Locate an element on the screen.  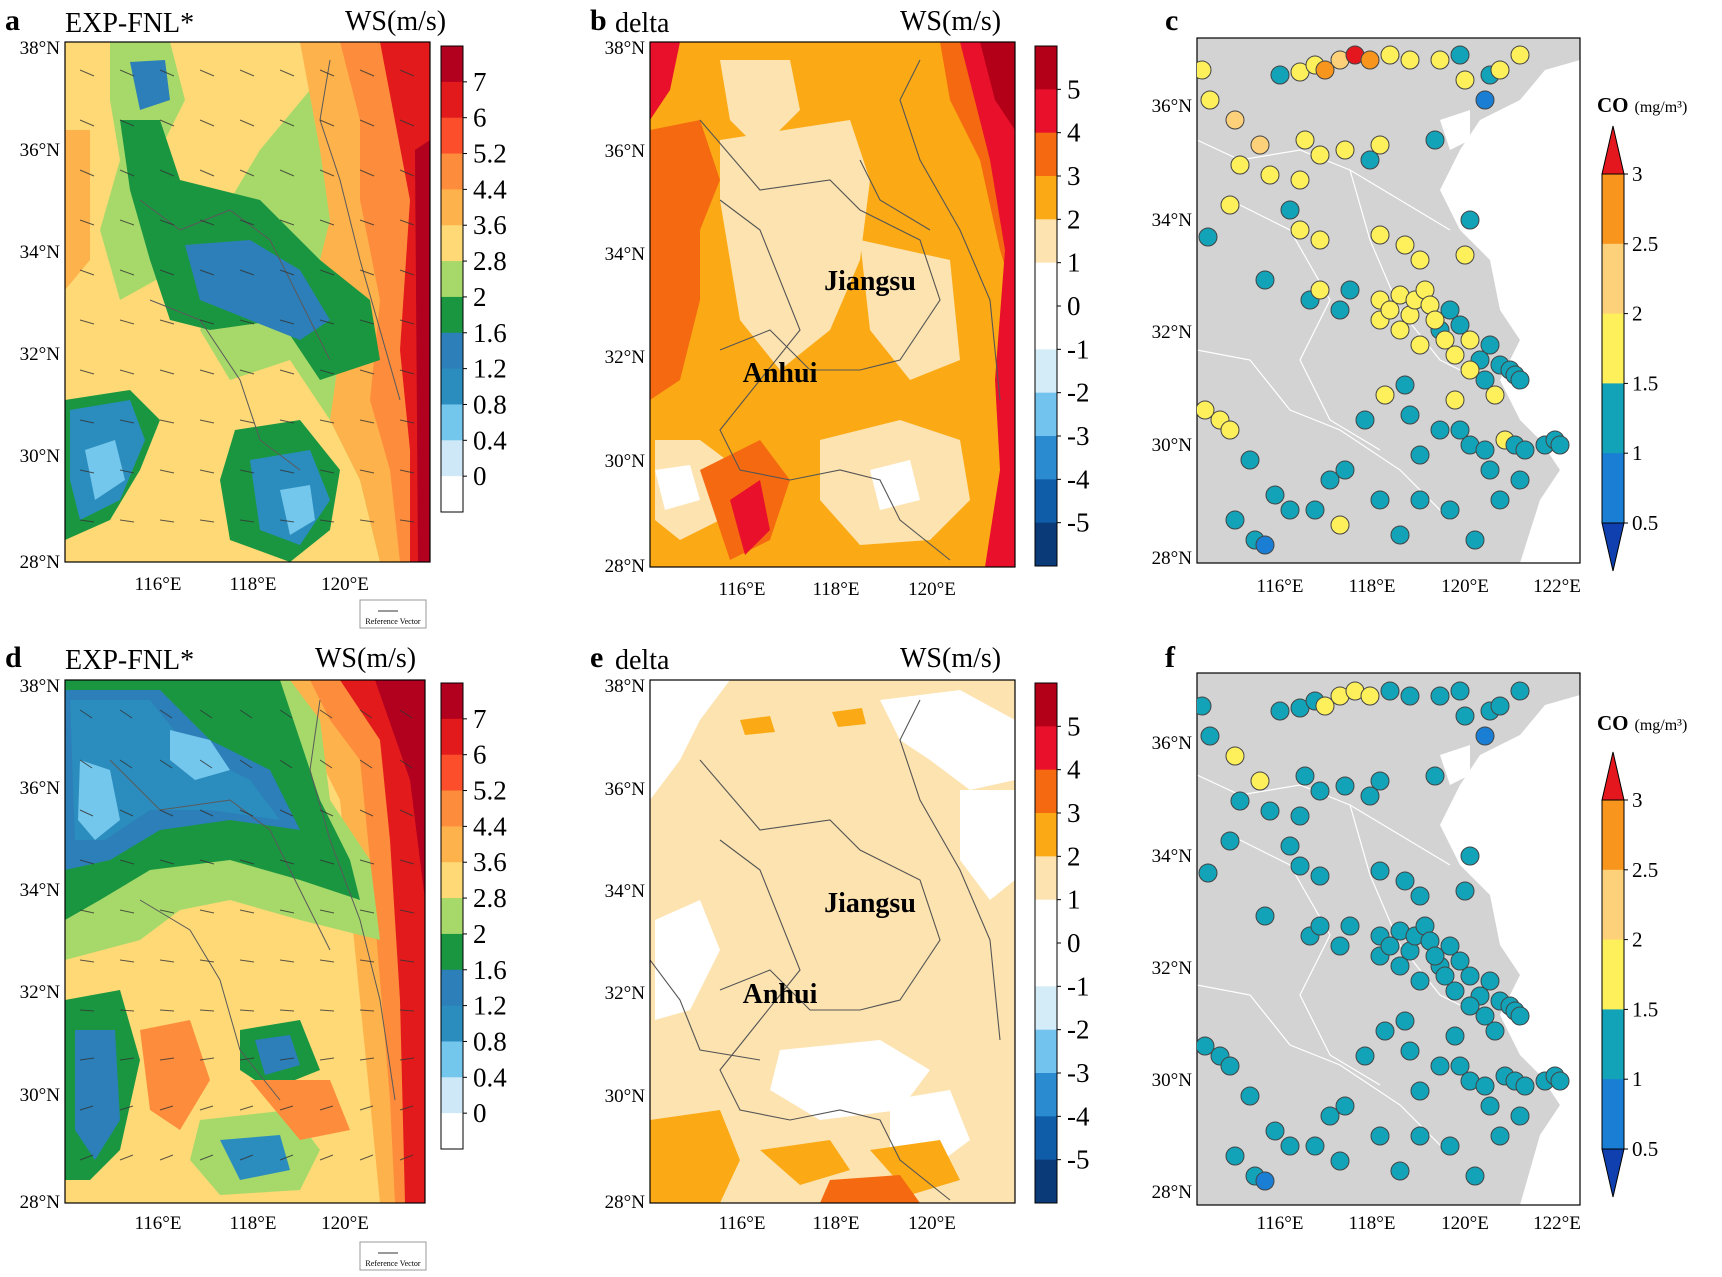
colorbar-label: 0.5 is located at coordinates (1645, 523).